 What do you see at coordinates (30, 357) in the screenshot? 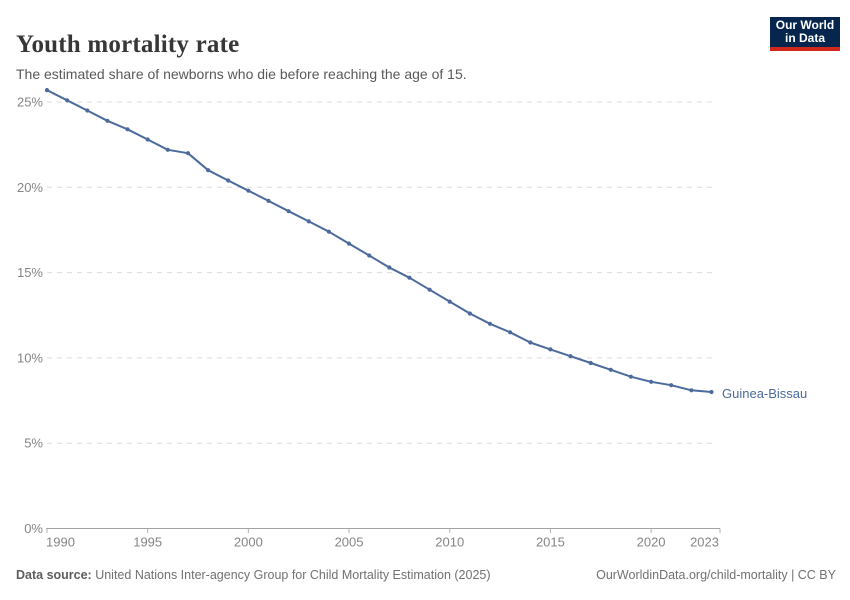
I see `y-axis-tick-label: 10%` at bounding box center [30, 357].